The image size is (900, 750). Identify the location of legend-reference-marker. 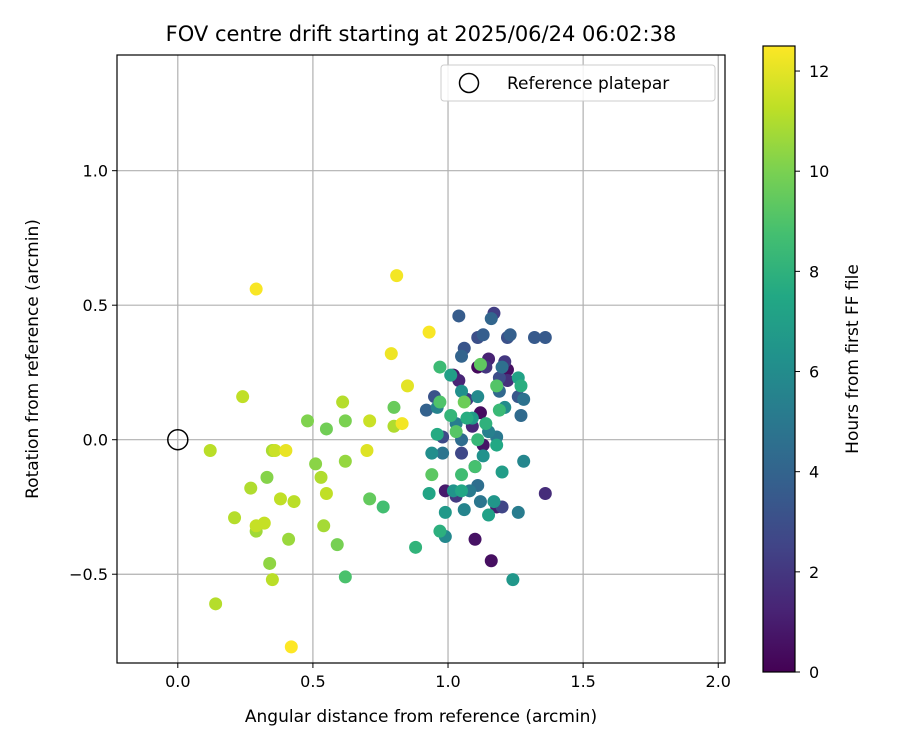
(469, 83).